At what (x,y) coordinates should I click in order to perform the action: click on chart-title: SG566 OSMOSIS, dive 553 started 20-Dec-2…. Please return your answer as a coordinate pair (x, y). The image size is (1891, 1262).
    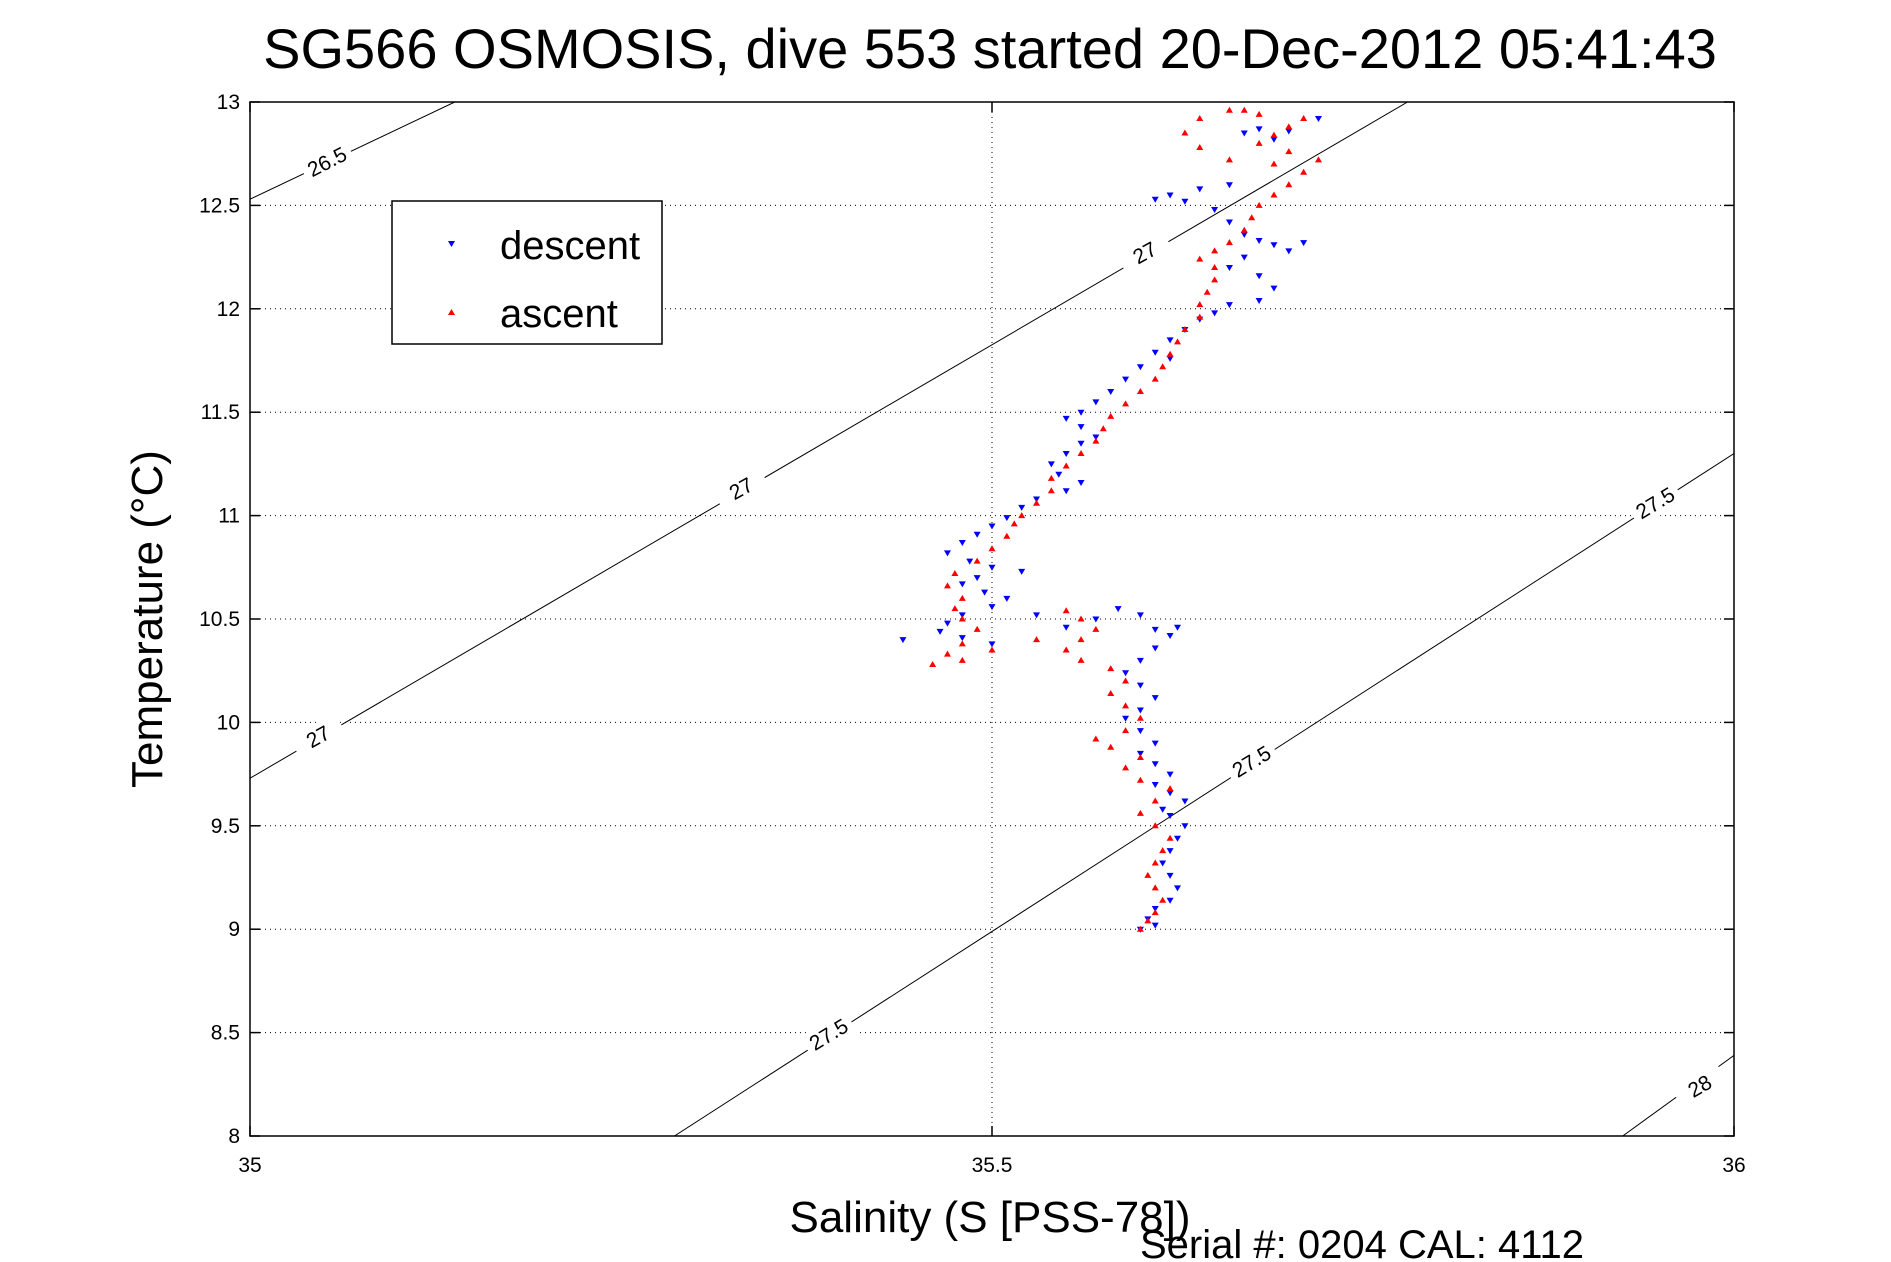
    Looking at the image, I should click on (990, 48).